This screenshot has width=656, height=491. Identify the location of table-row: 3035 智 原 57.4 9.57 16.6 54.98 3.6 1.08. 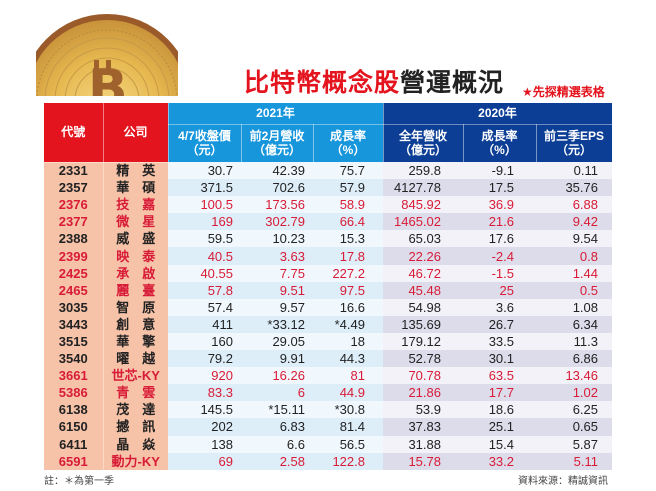
(328, 307).